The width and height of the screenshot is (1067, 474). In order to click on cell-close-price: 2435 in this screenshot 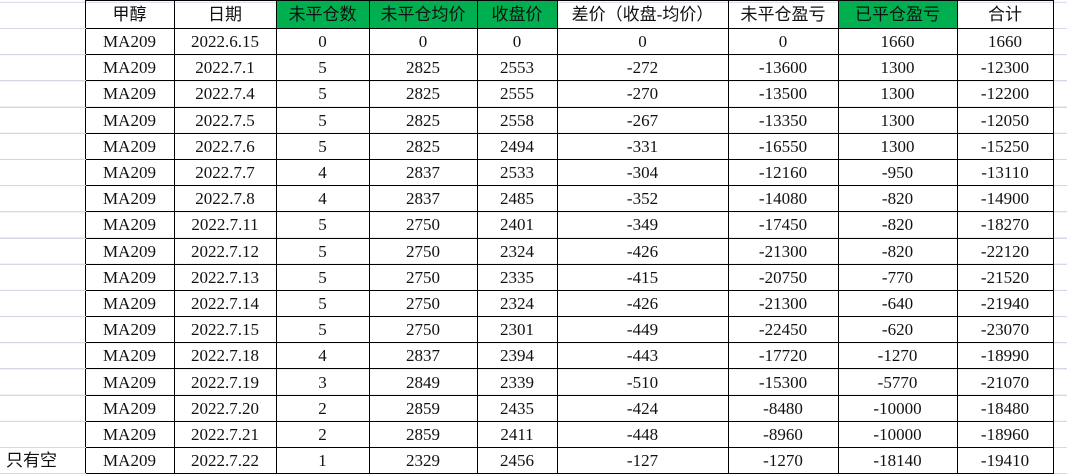, I will do `click(517, 408)`.